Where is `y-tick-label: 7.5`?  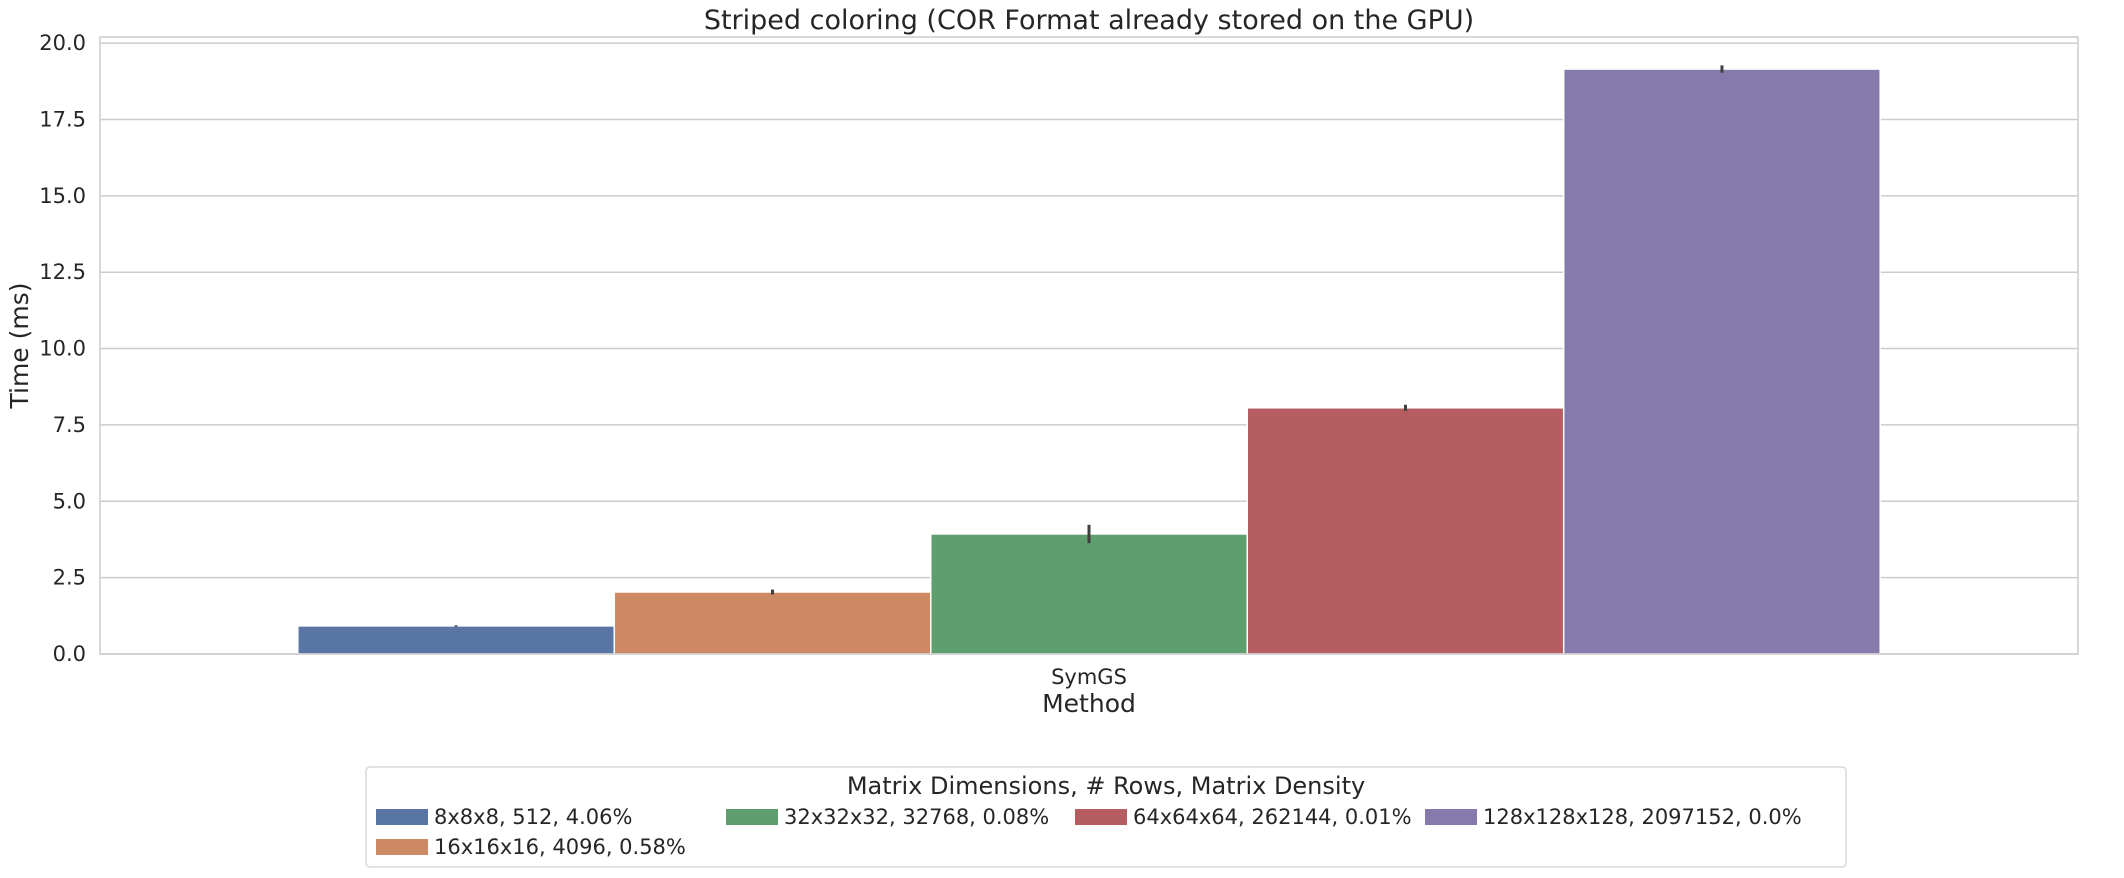 y-tick-label: 7.5 is located at coordinates (69, 425).